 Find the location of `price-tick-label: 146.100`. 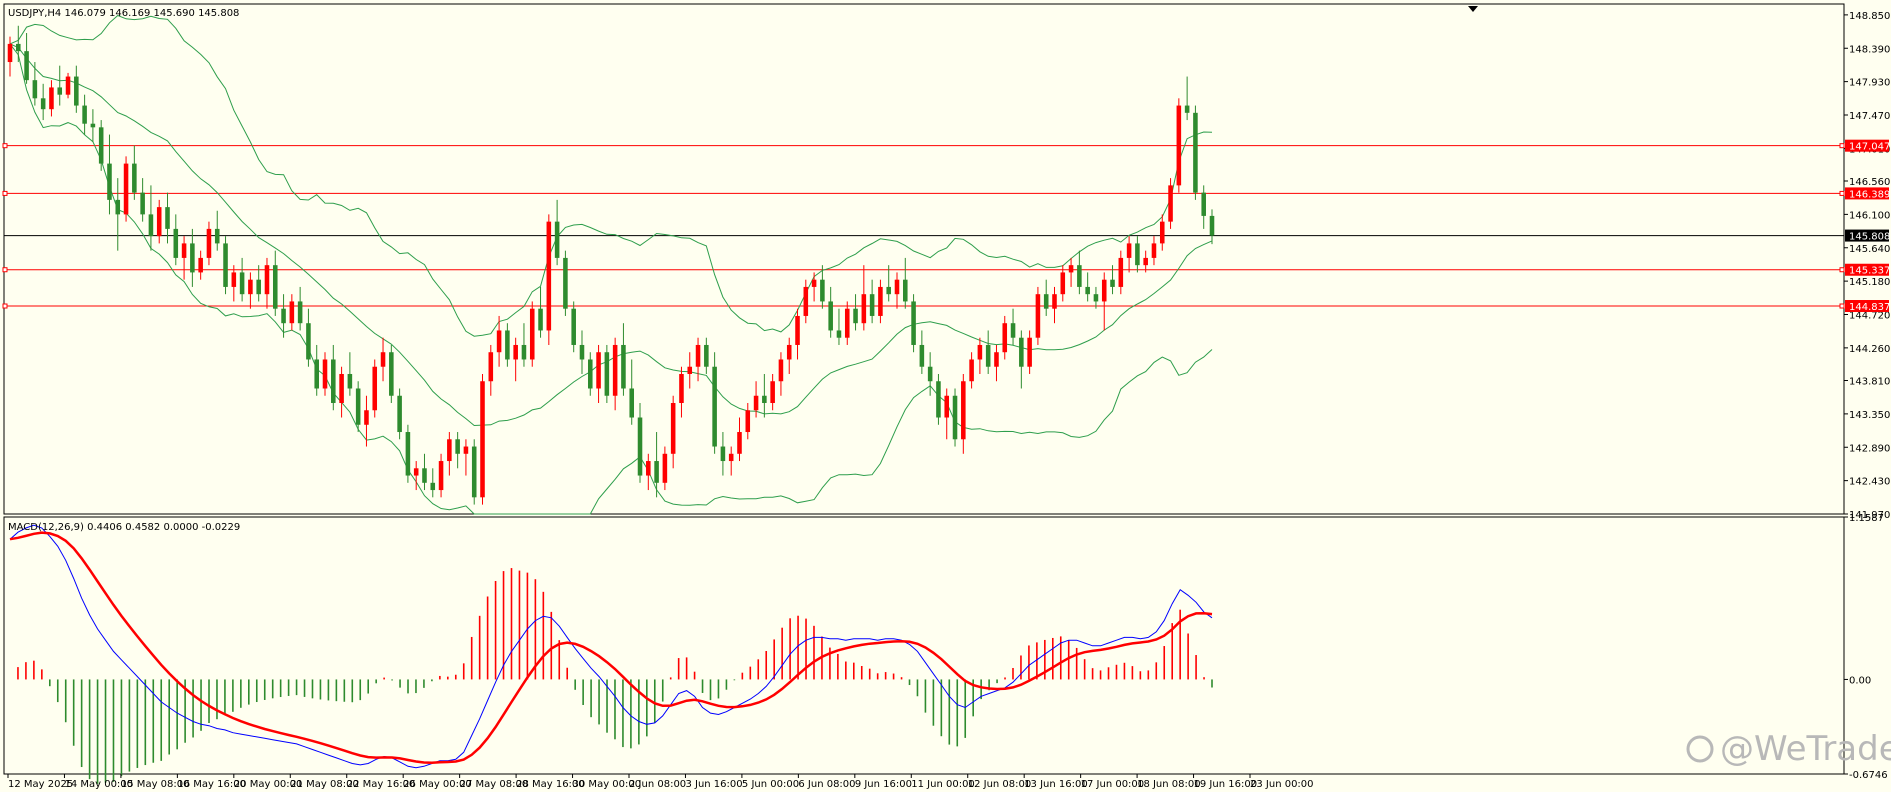

price-tick-label: 146.100 is located at coordinates (1869, 215).